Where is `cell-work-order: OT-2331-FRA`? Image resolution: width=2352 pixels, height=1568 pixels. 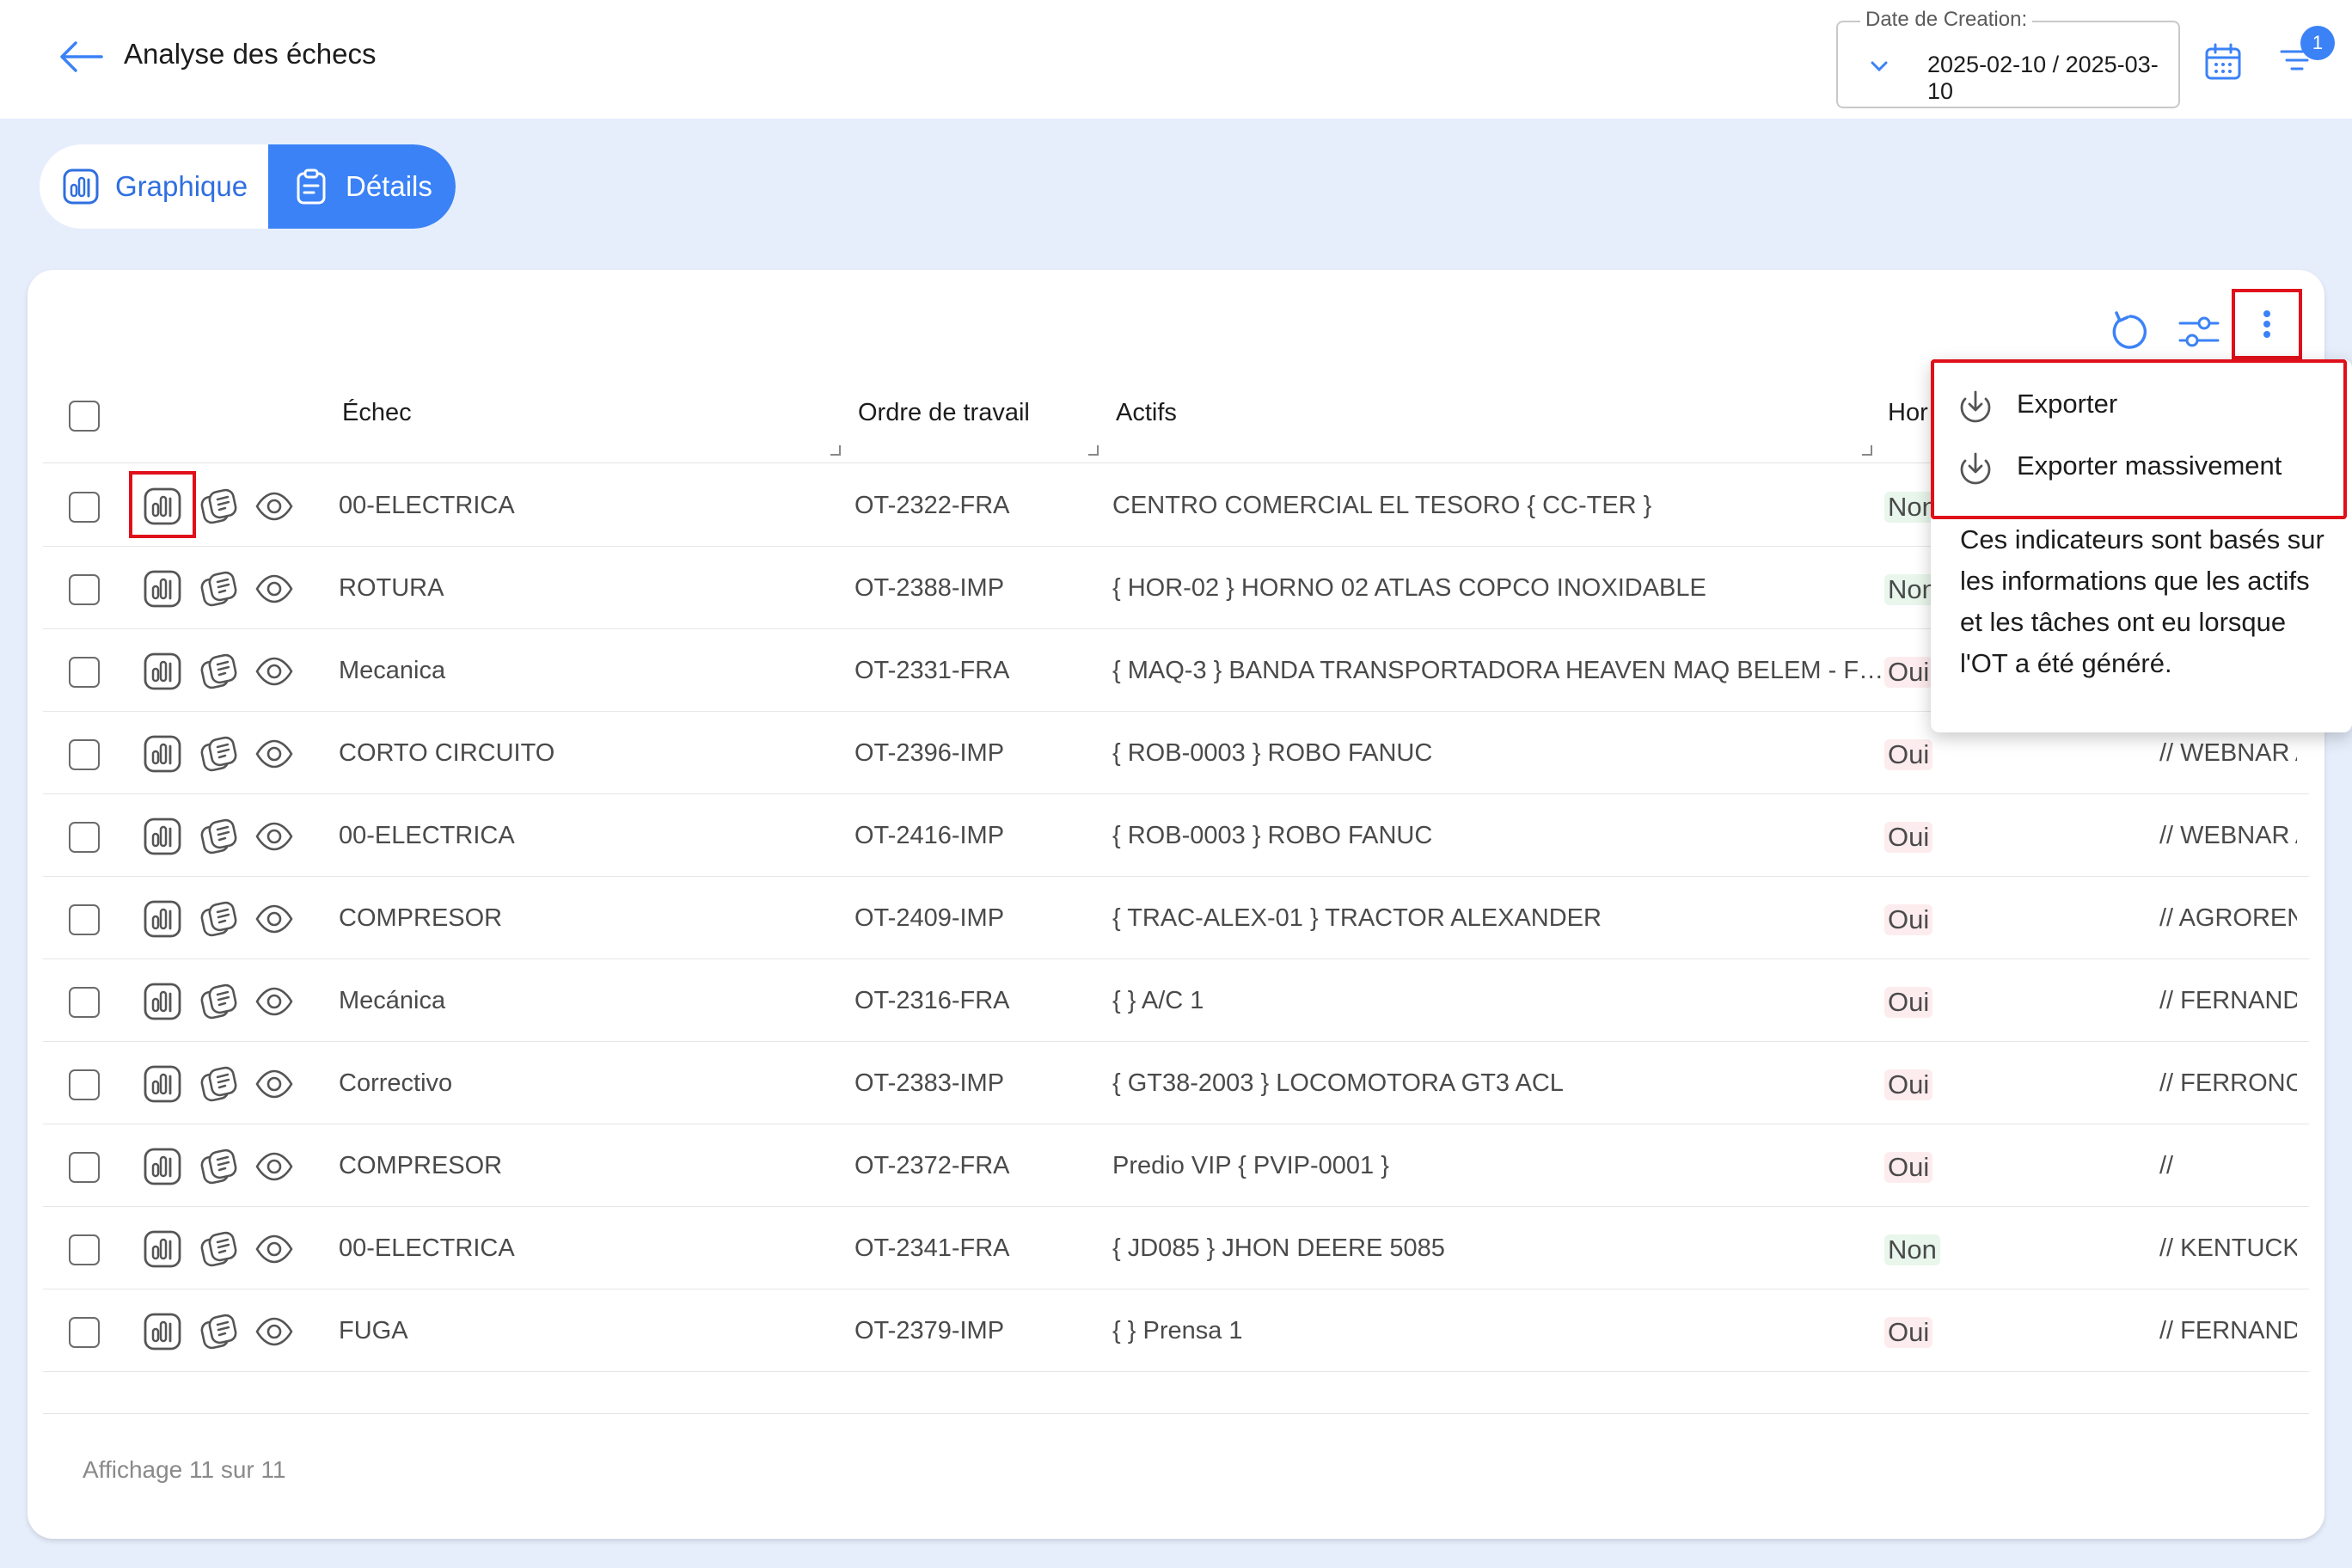 cell-work-order: OT-2331-FRA is located at coordinates (932, 670).